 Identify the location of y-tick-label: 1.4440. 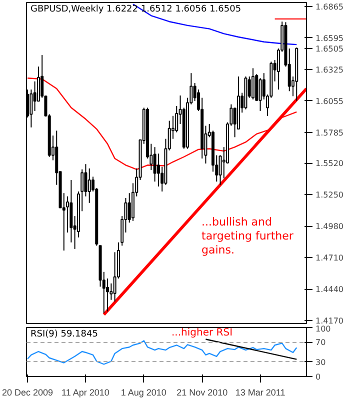
(330, 289).